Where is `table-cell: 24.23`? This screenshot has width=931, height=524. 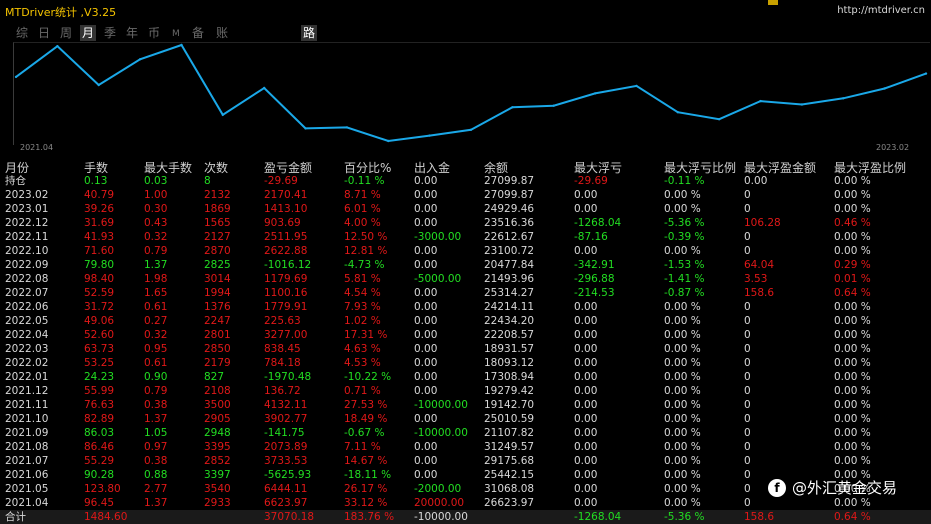
table-cell: 24.23 is located at coordinates (99, 377).